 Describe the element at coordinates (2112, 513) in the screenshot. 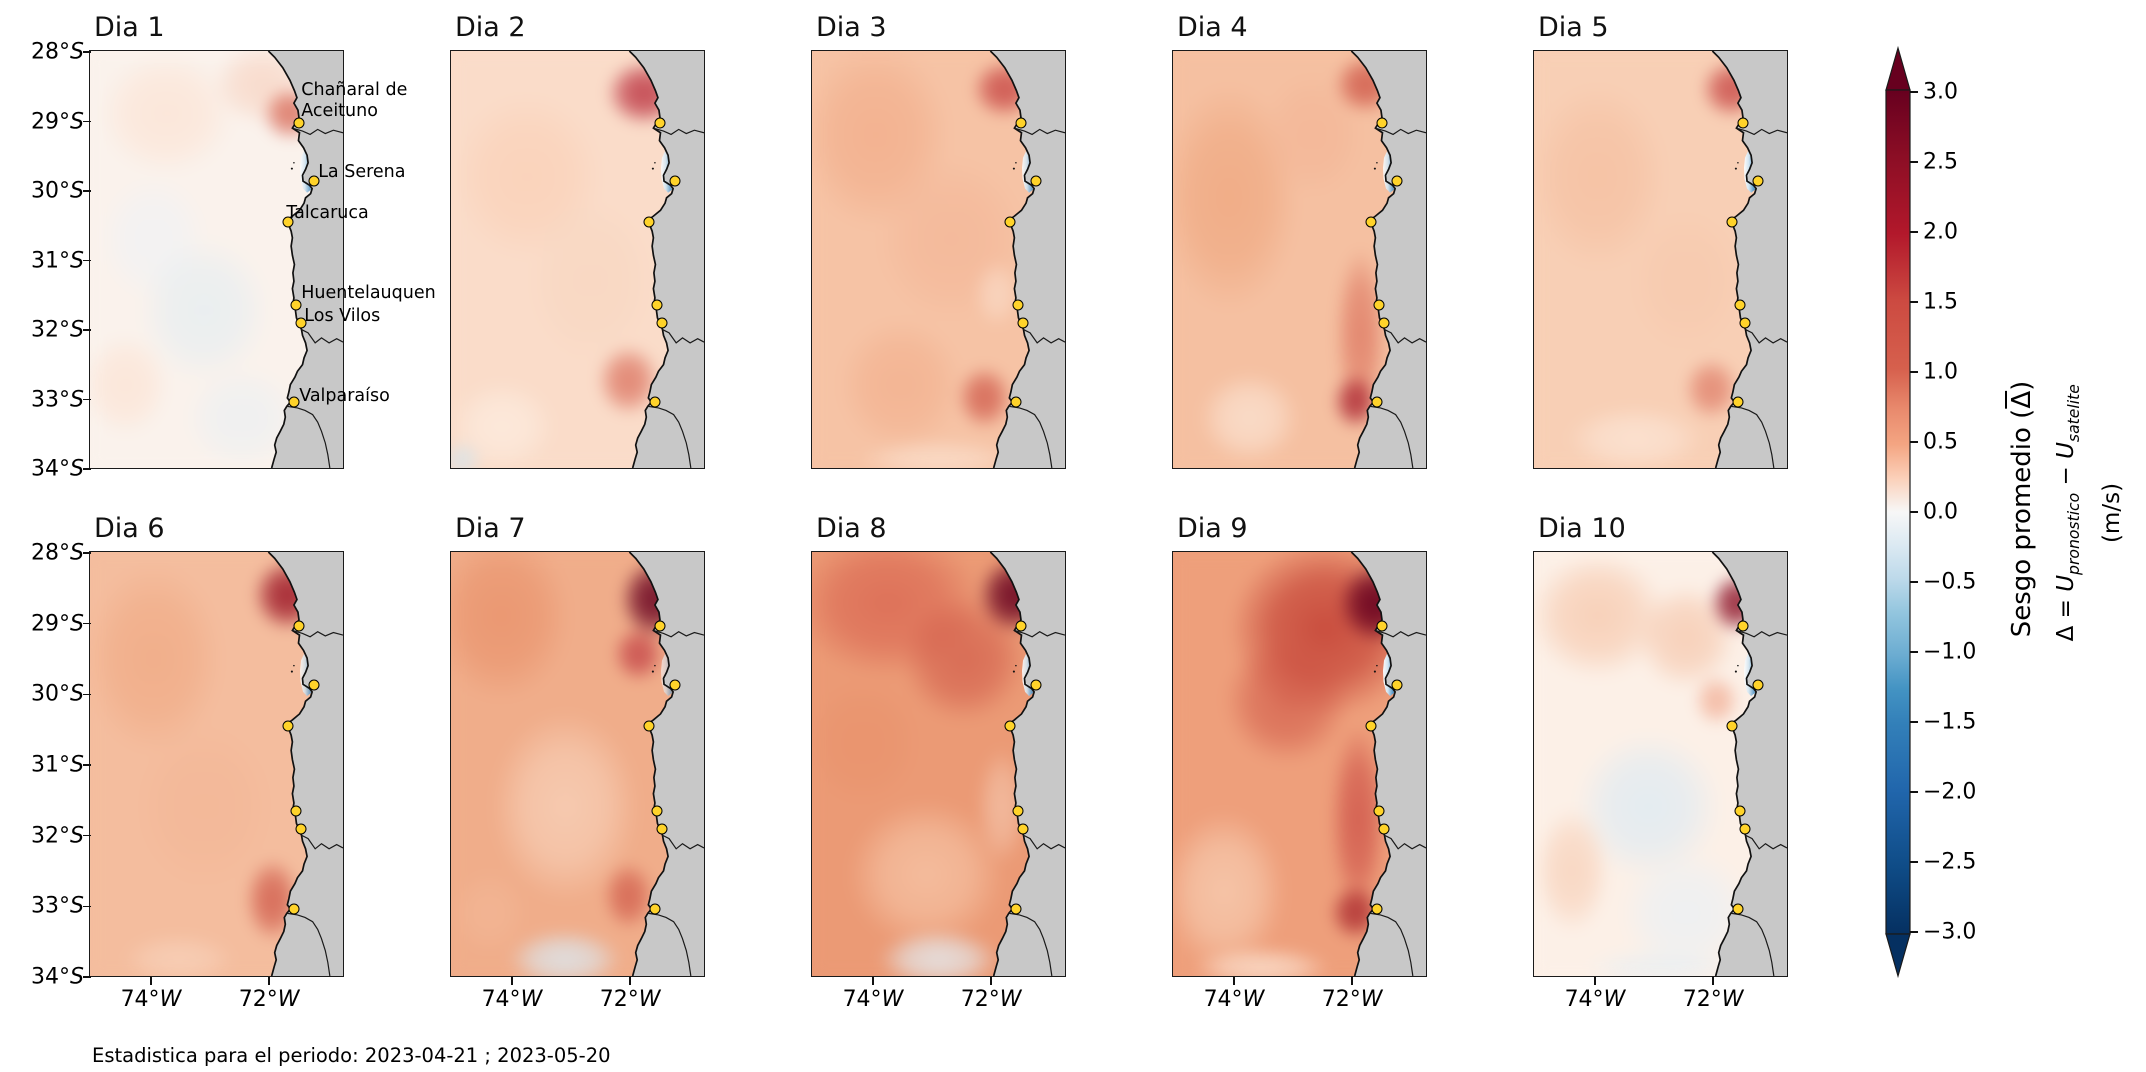

I see `colorbar-unit: (m/s)` at that location.